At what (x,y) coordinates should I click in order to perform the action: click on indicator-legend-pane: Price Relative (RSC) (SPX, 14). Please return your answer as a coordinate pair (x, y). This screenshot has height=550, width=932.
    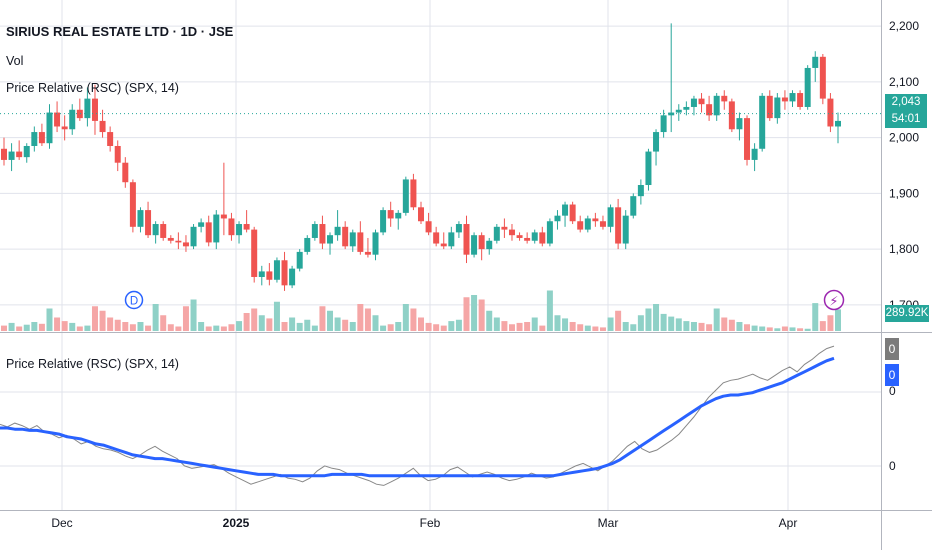
    Looking at the image, I should click on (92, 364).